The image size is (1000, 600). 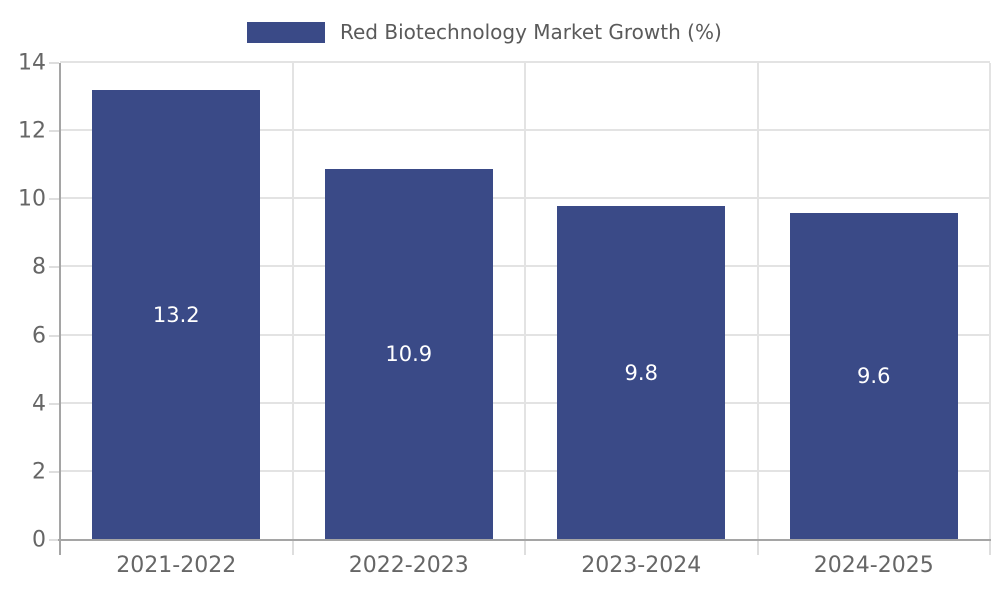 What do you see at coordinates (39, 267) in the screenshot?
I see `y-tick-label: 8` at bounding box center [39, 267].